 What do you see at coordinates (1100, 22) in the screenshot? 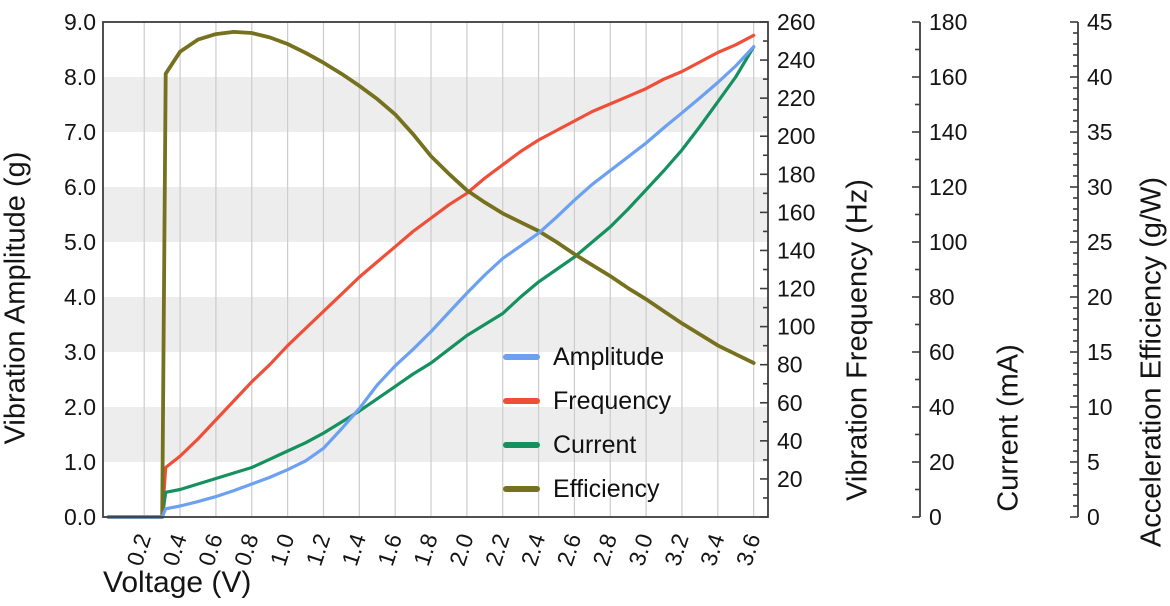
I see `efficiency-axis-label: 45` at bounding box center [1100, 22].